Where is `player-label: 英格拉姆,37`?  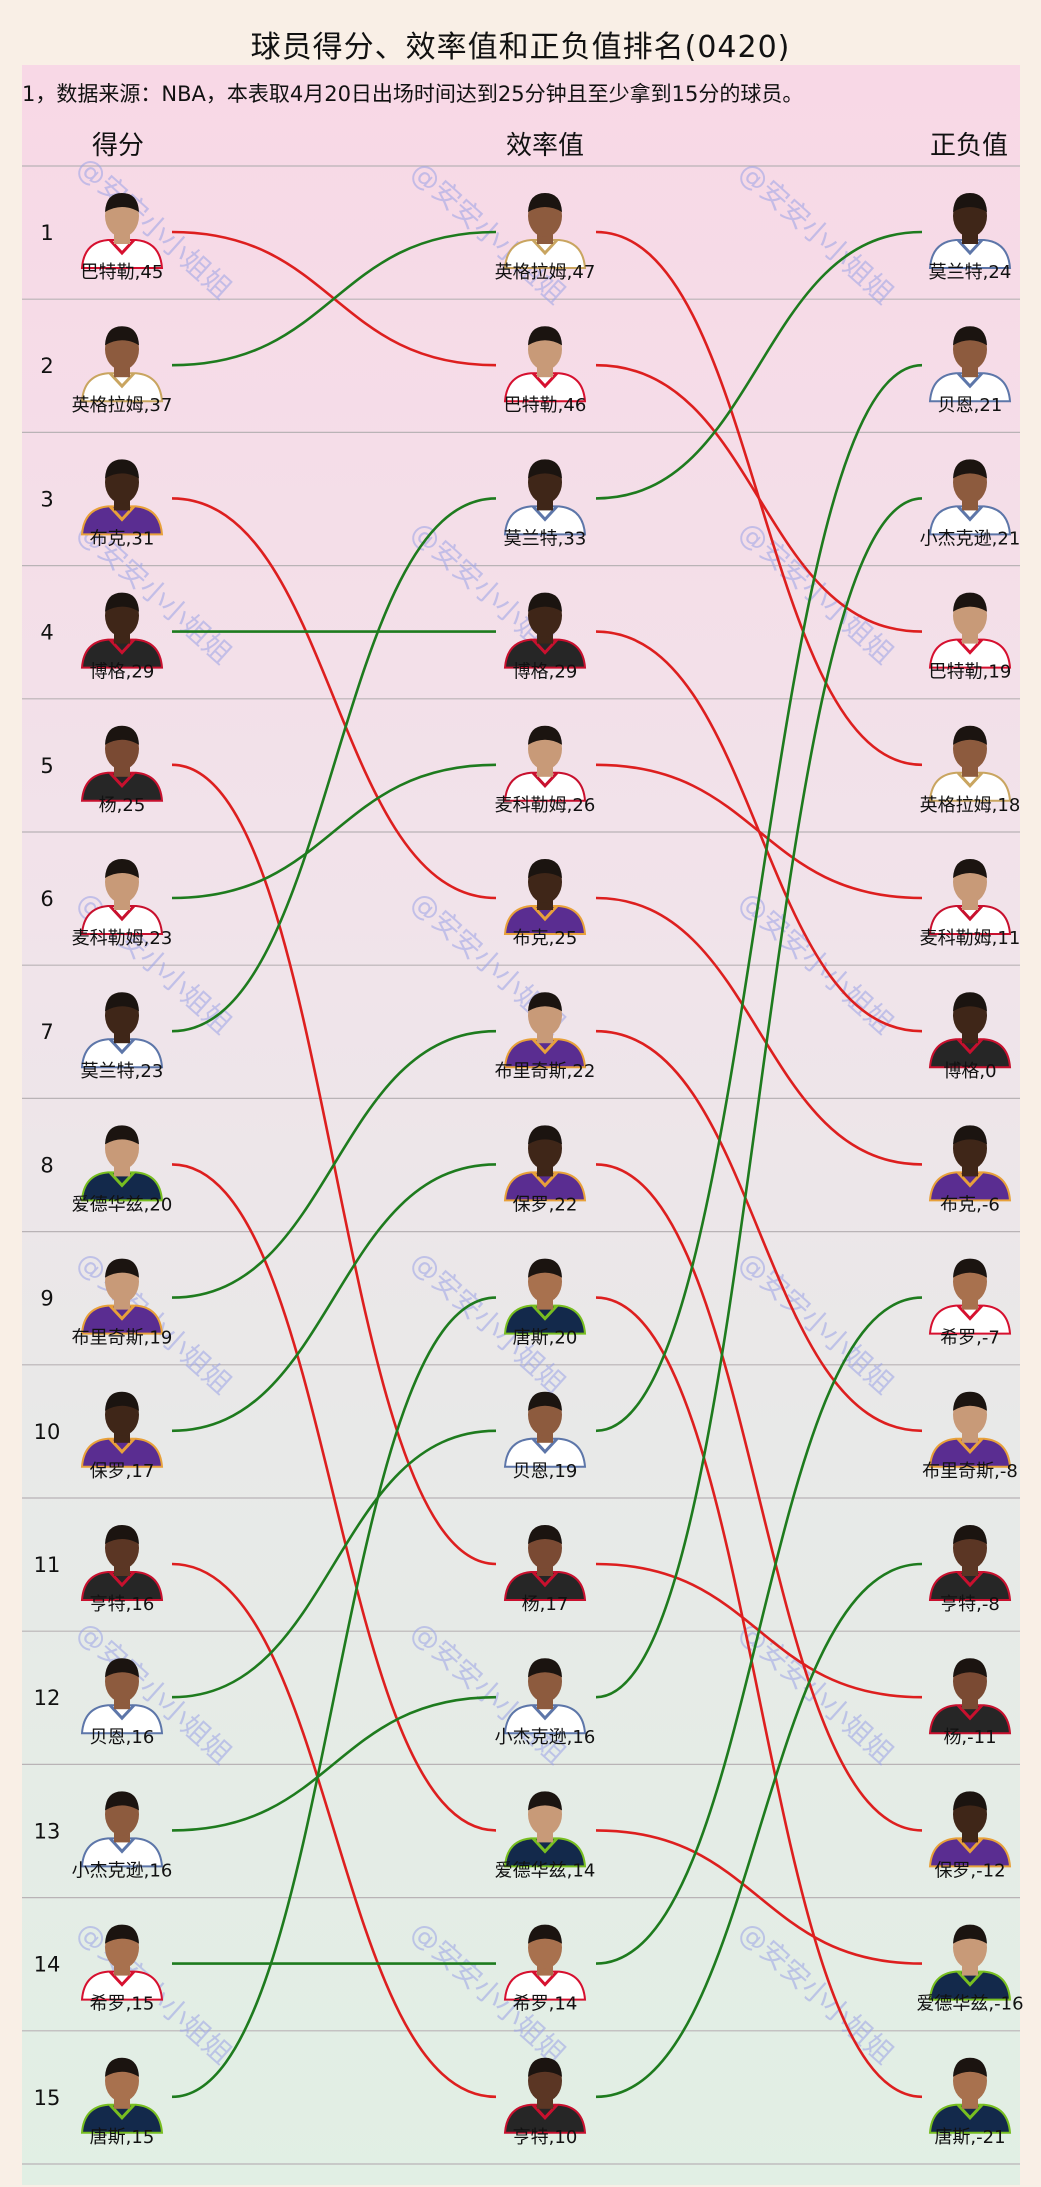 player-label: 英格拉姆,37 is located at coordinates (122, 405).